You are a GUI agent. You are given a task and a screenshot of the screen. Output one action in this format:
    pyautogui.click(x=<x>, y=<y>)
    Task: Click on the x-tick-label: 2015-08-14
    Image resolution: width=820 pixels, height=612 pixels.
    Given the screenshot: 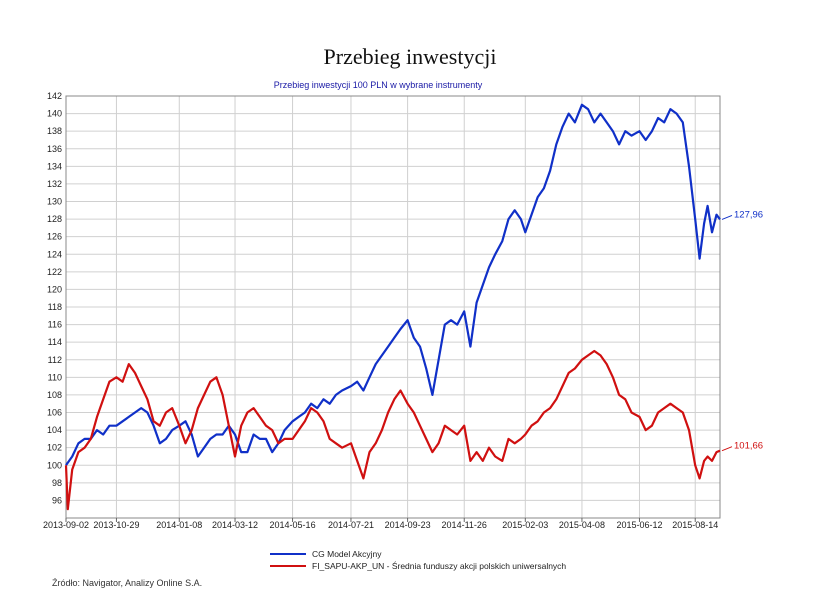 What is the action you would take?
    pyautogui.click(x=695, y=525)
    